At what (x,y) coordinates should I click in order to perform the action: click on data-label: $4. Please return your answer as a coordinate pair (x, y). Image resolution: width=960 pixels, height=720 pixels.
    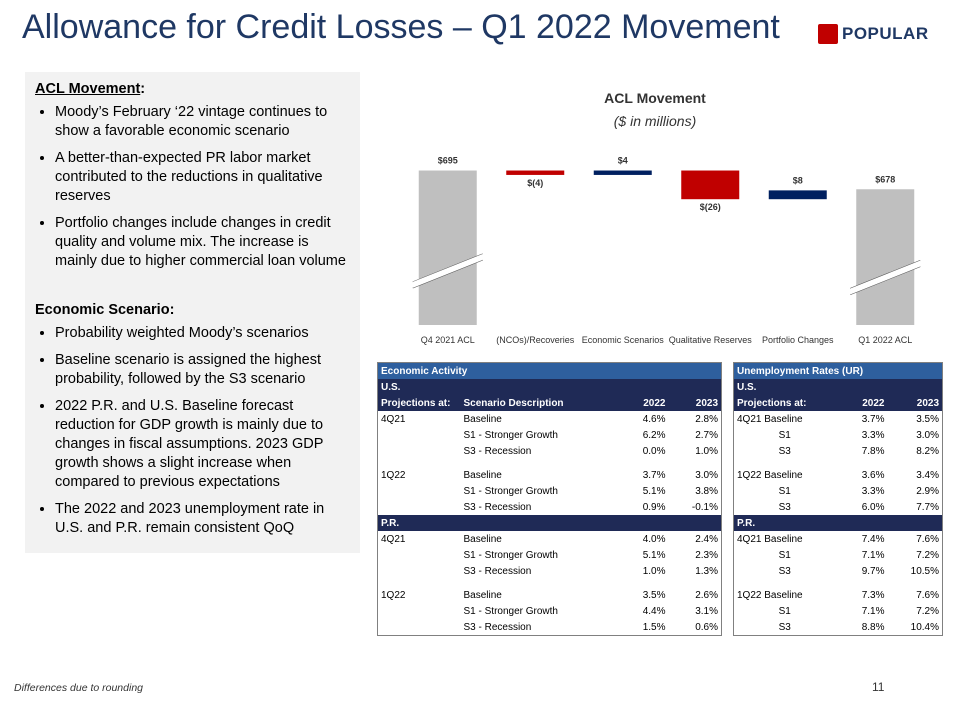
    Looking at the image, I should click on (623, 161).